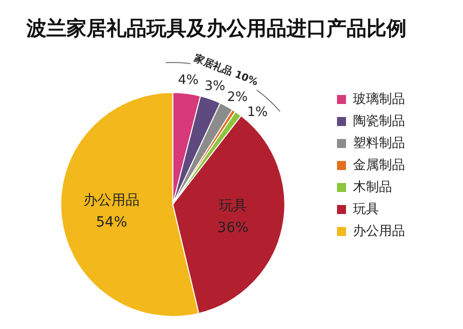 Image resolution: width=463 pixels, height=329 pixels. Describe the element at coordinates (379, 231) in the screenshot. I see `legend-label: 办公用品` at that location.